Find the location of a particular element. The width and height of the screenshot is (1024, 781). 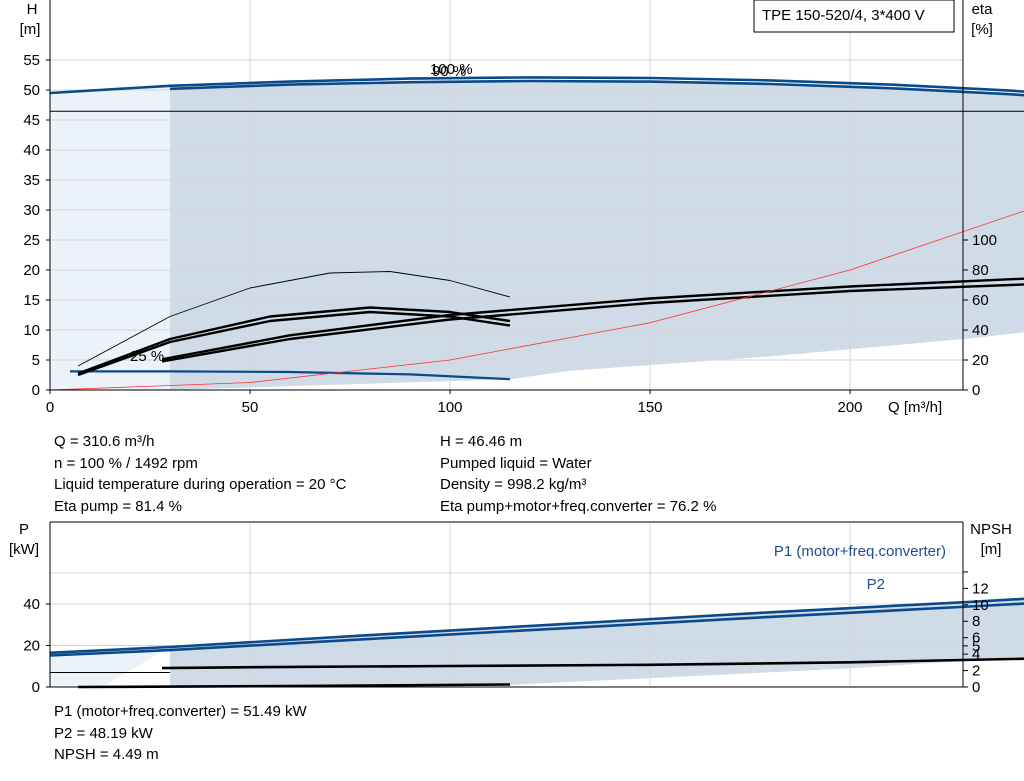

curve-p2 is located at coordinates (536, 629).